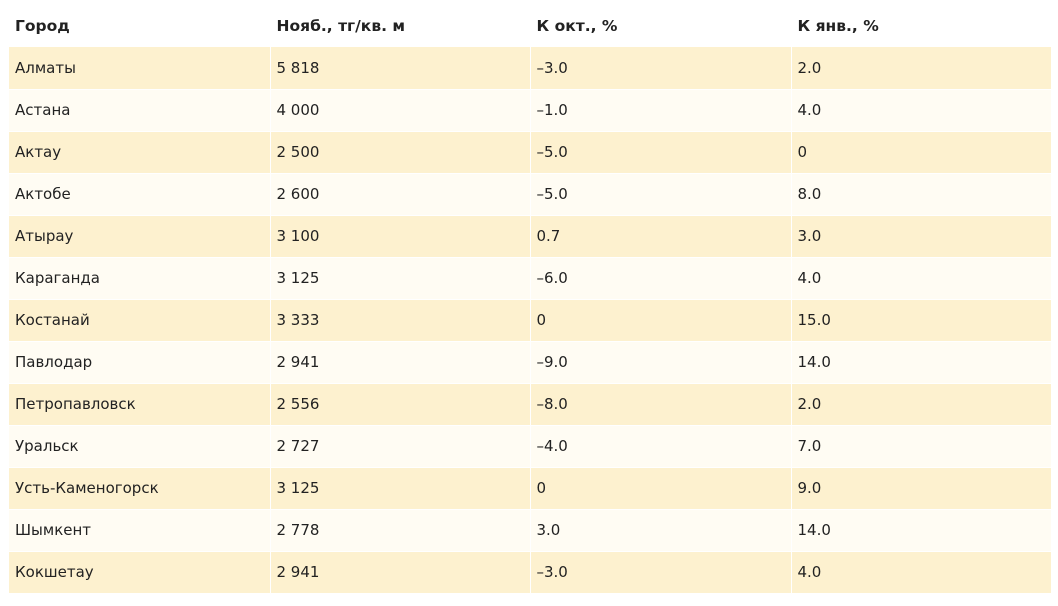 This screenshot has width=1058, height=606. What do you see at coordinates (139, 529) in the screenshot?
I see `cell-city: Шымкент` at bounding box center [139, 529].